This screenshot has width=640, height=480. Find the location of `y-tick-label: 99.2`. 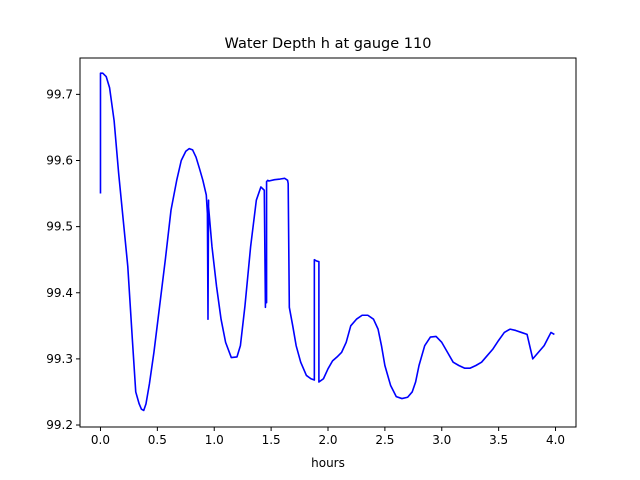

y-tick-label: 99.2 is located at coordinates (59, 425).